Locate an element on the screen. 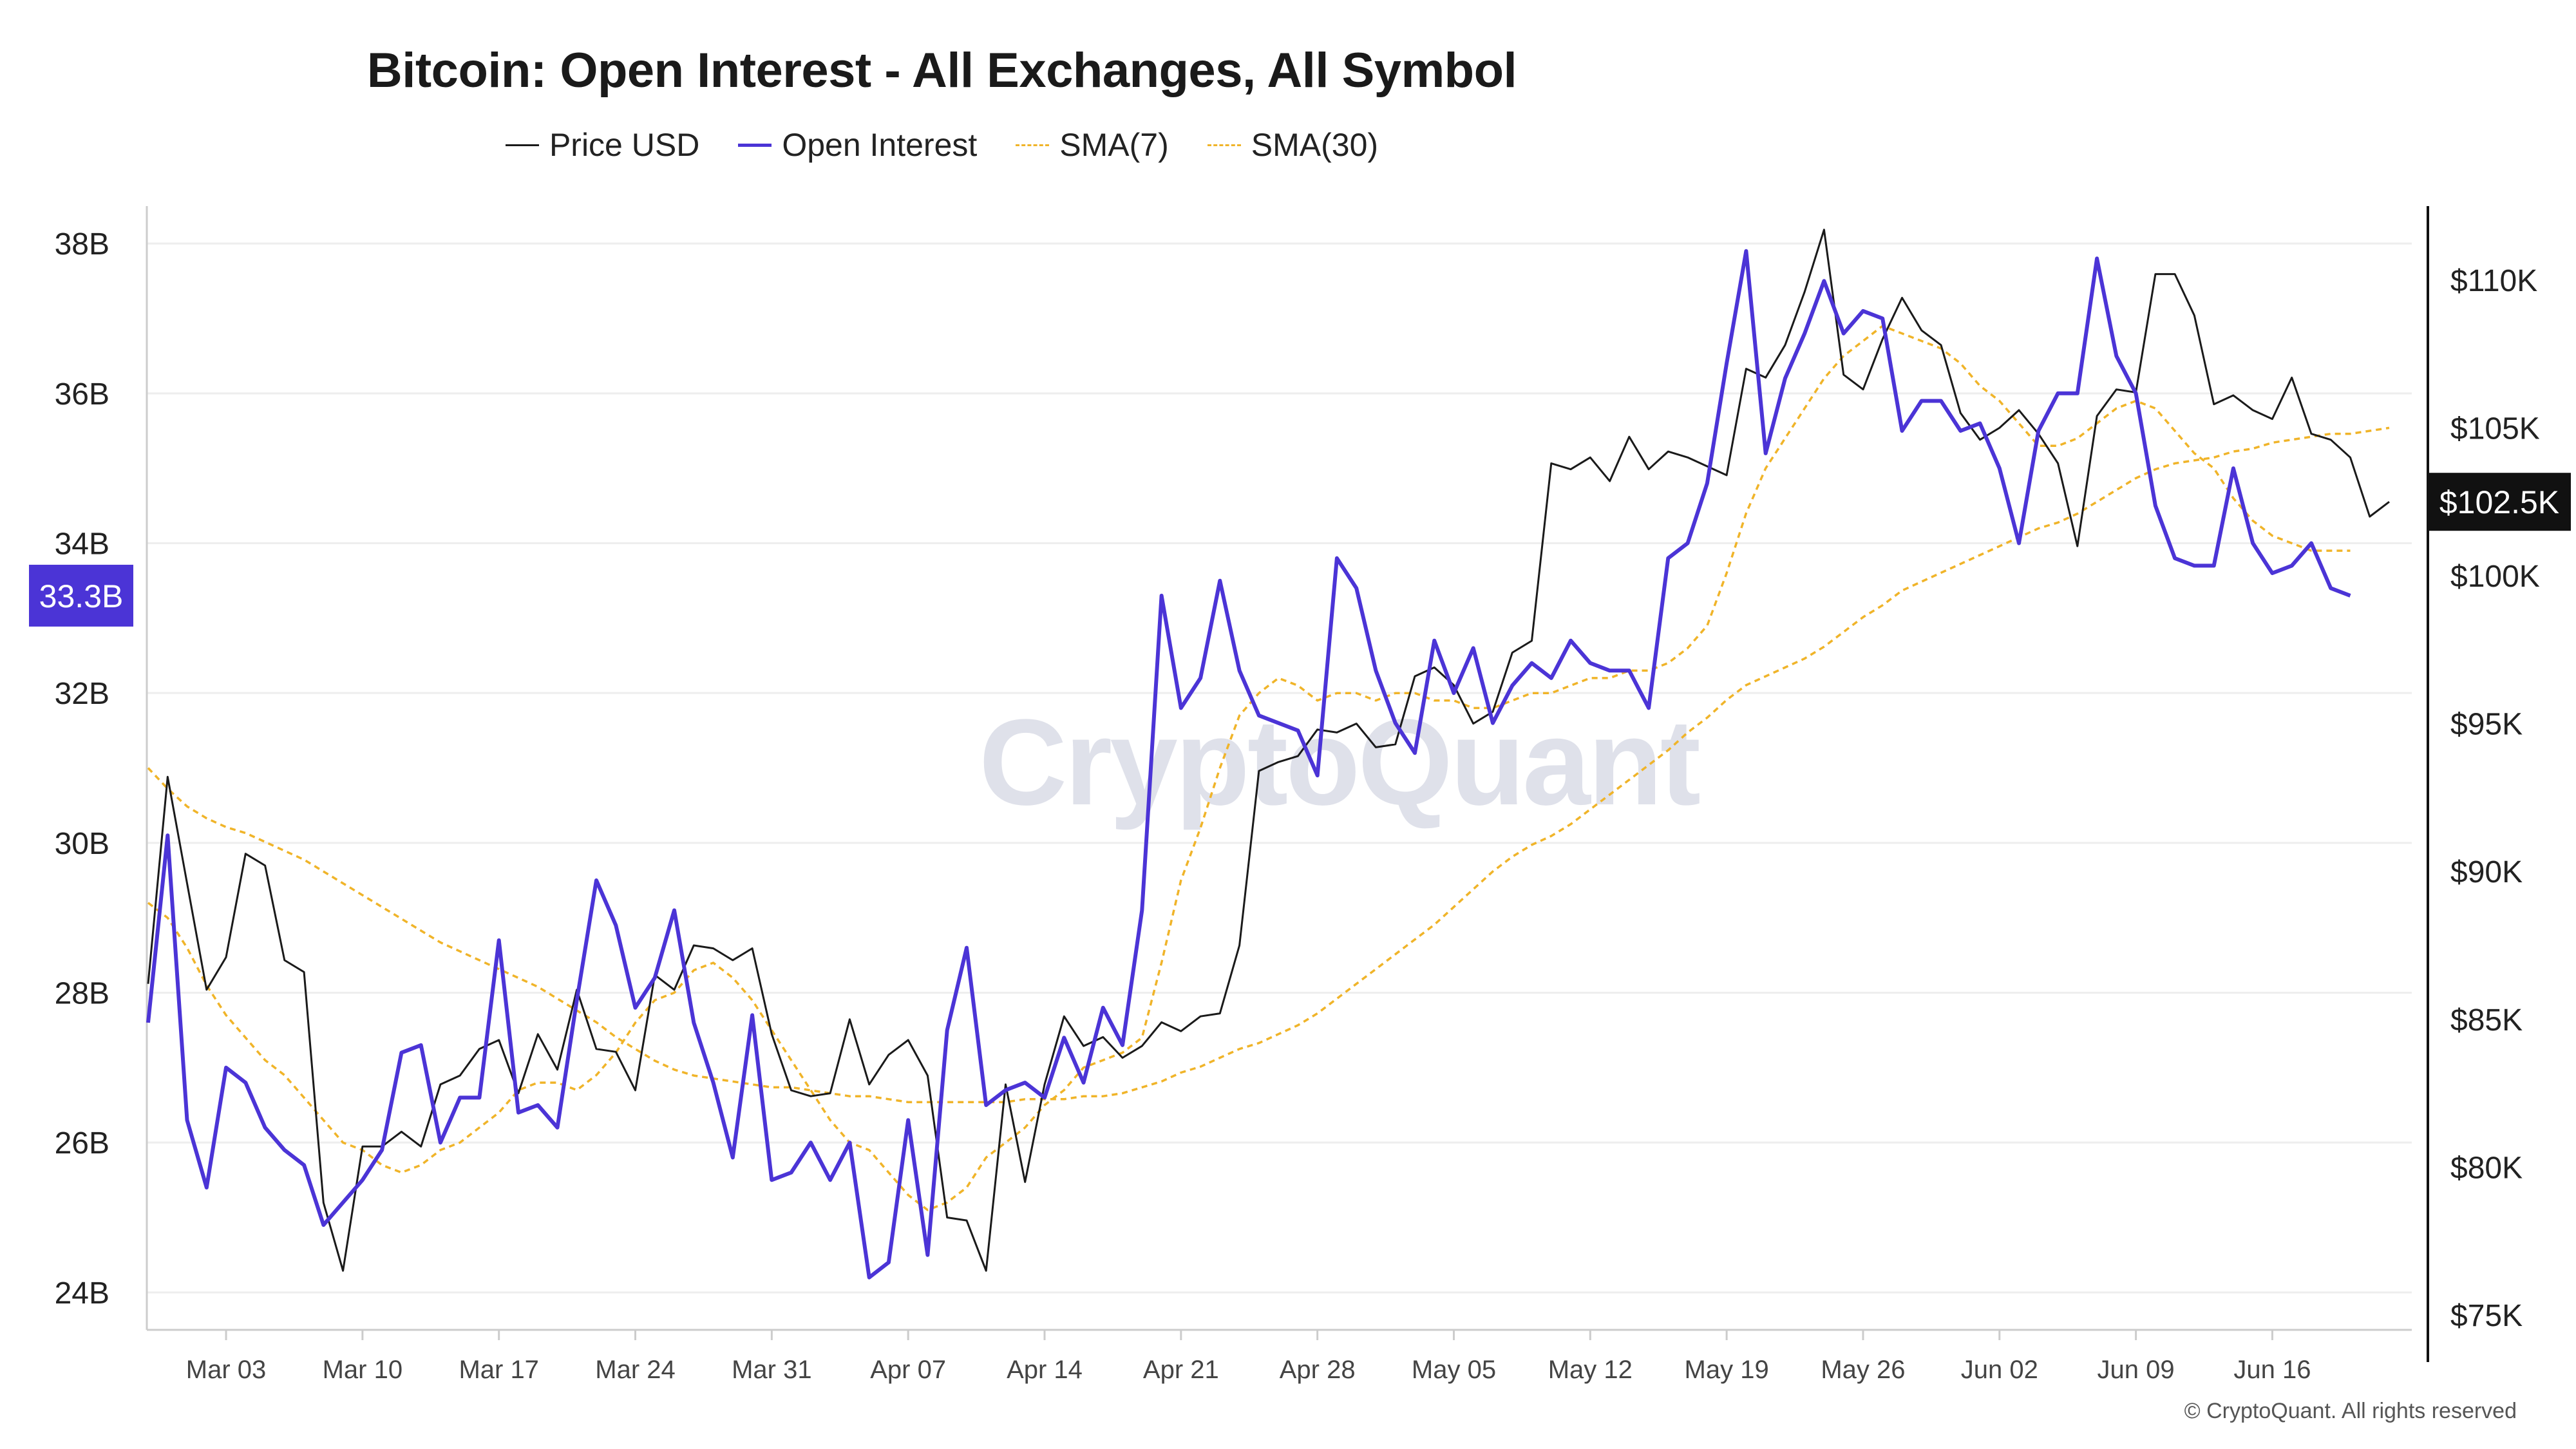  left-tick-label: 32B is located at coordinates (82, 694).